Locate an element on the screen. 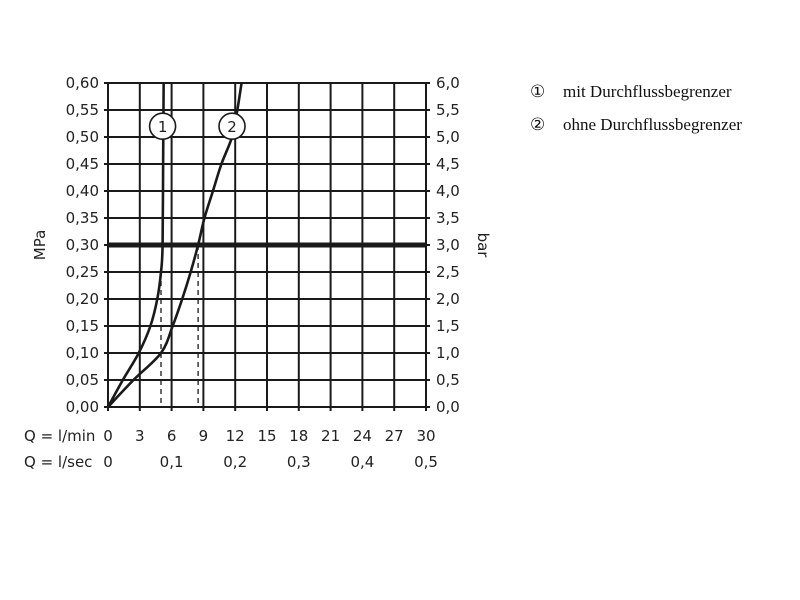 The height and width of the screenshot is (600, 800). y-tick-right: 3,0 is located at coordinates (448, 245).